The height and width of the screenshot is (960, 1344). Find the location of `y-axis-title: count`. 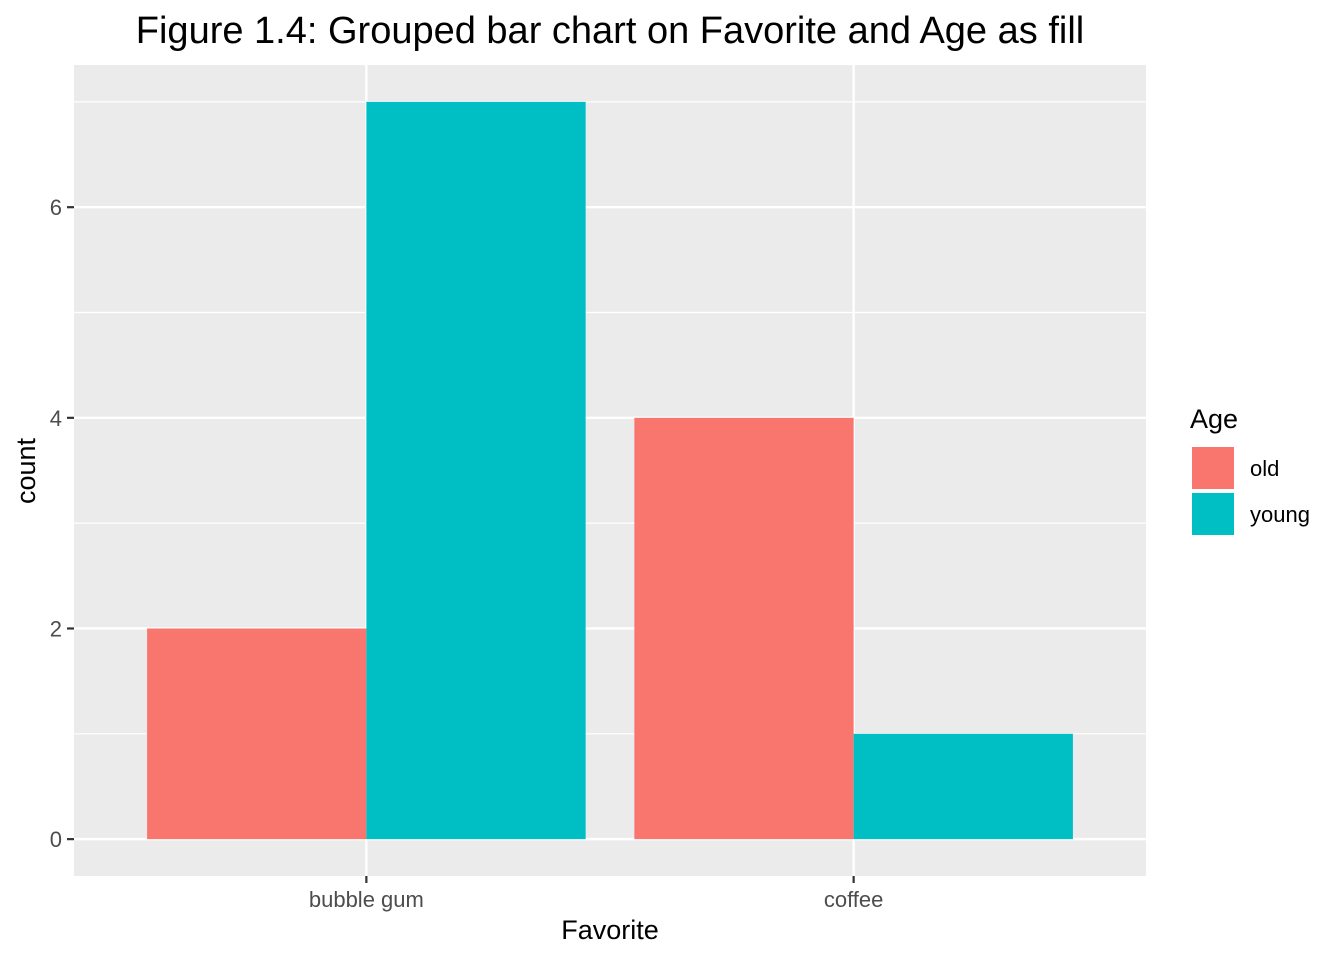

y-axis-title: count is located at coordinates (26, 470).